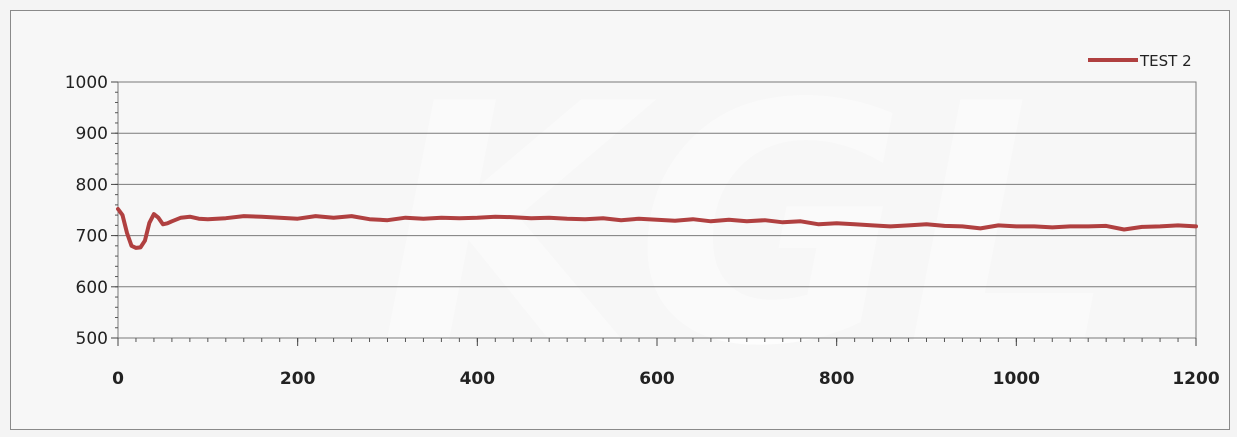 The width and height of the screenshot is (1237, 437). I want to click on y-tick-label: 900, so click(92, 134).